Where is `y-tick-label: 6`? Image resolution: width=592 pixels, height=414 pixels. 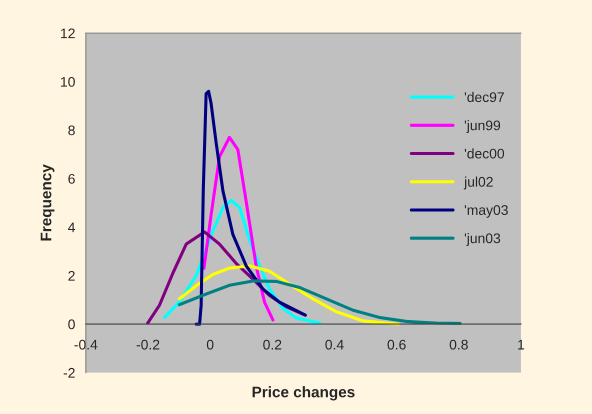
y-tick-label: 6 is located at coordinates (71, 179).